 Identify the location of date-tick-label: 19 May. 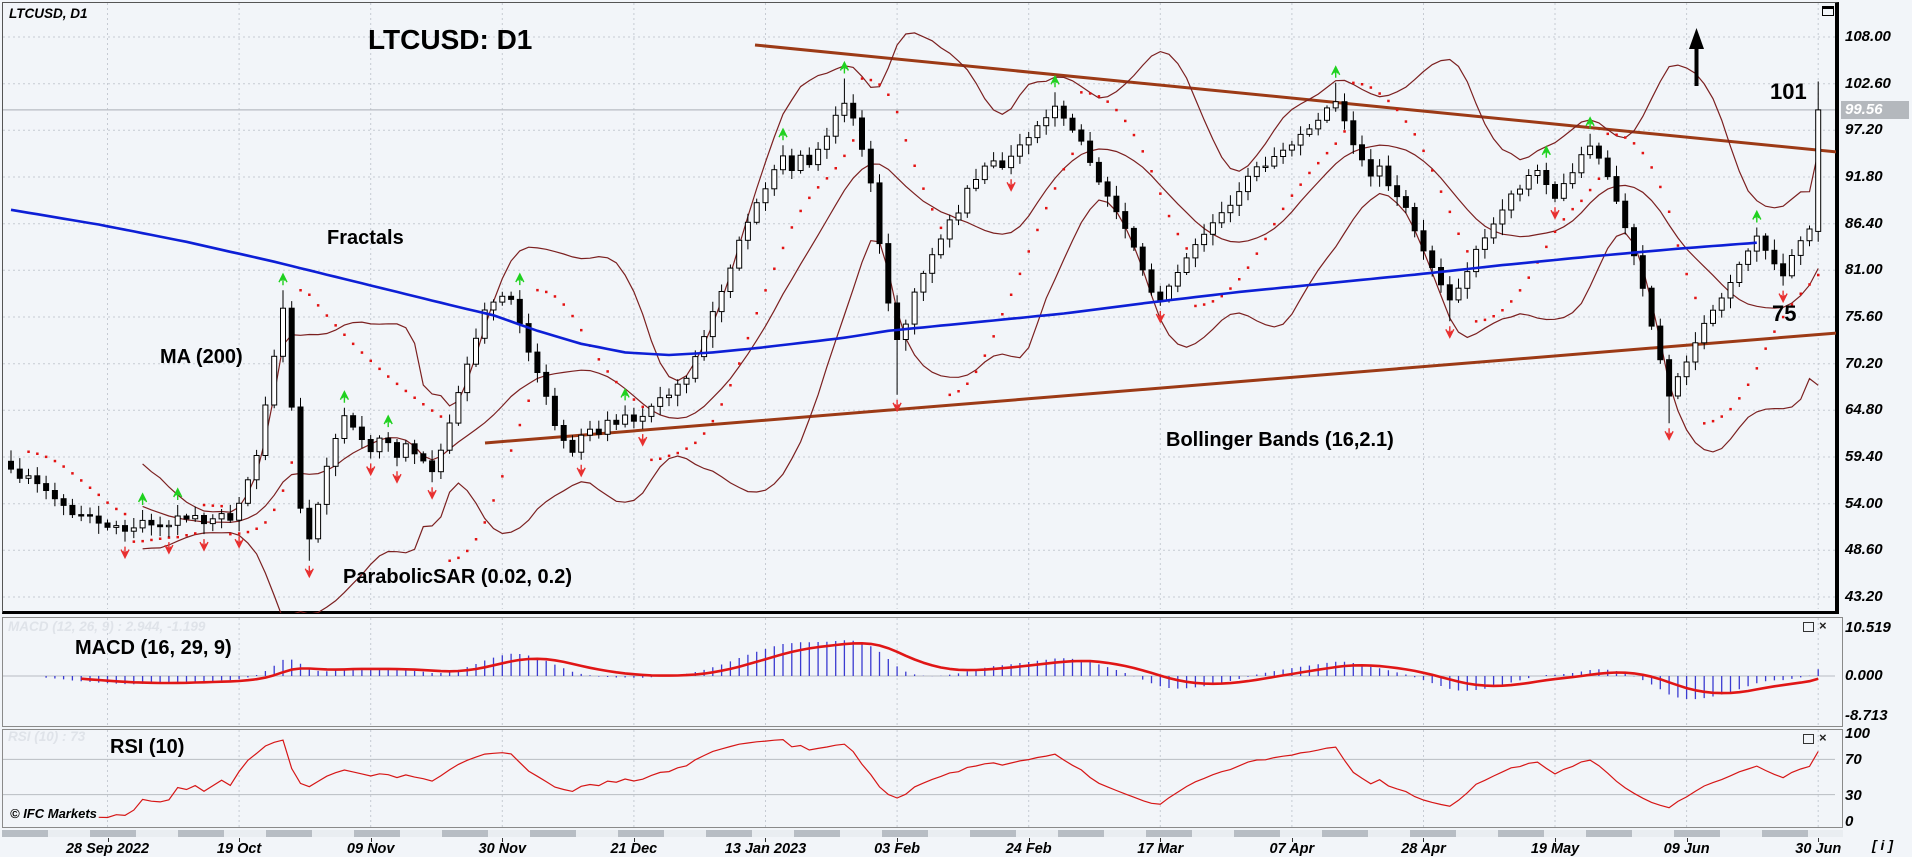
(1555, 849).